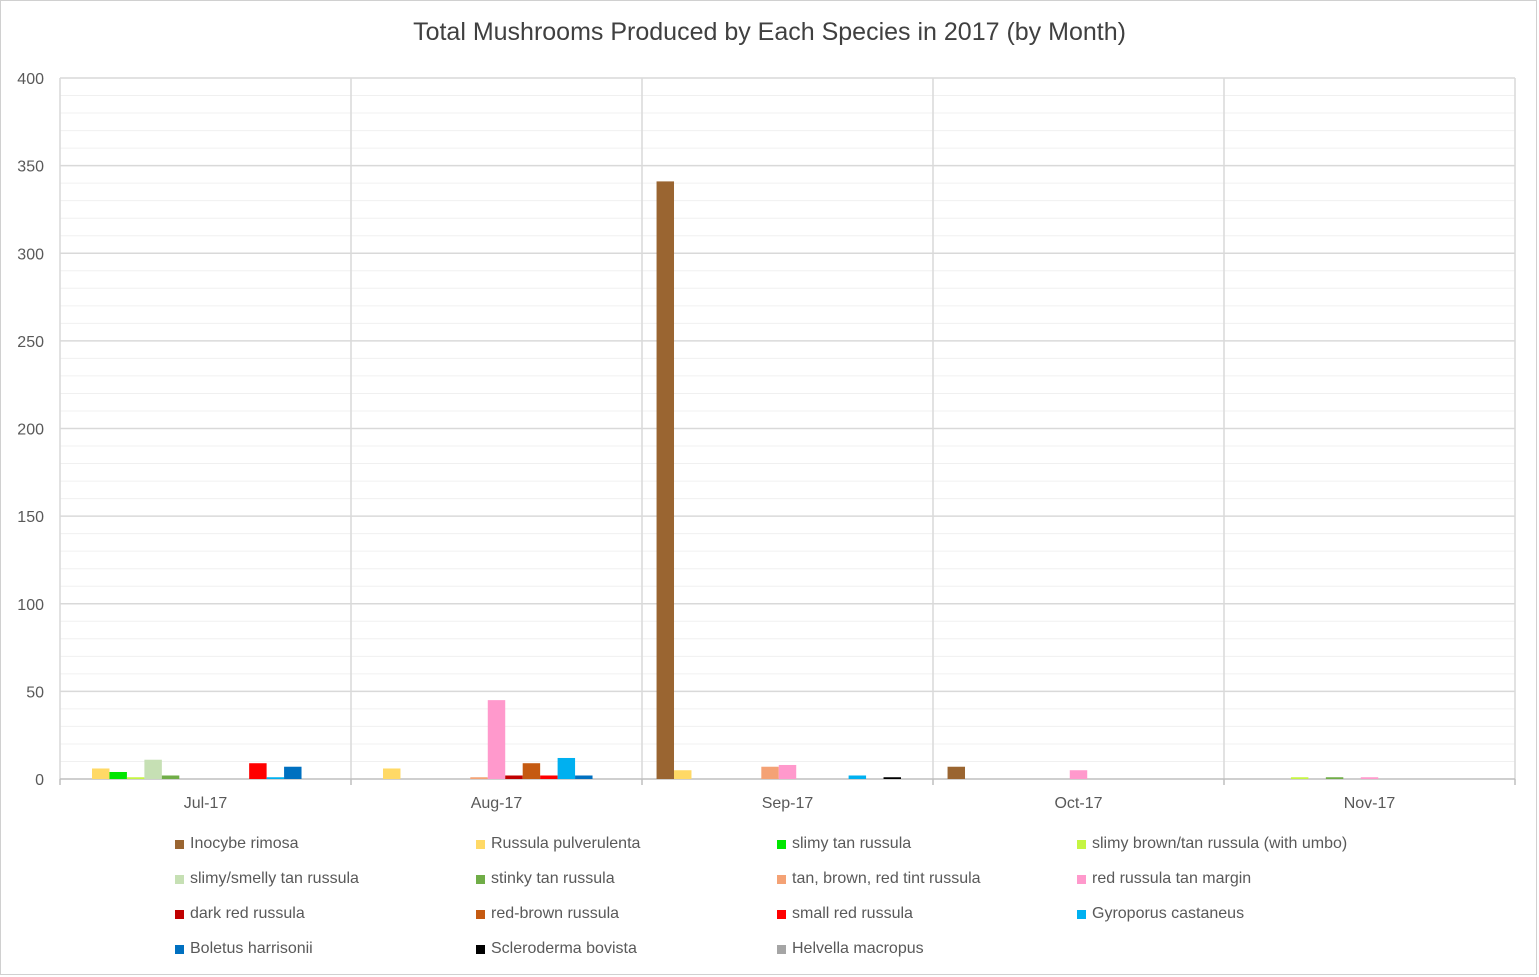 The image size is (1539, 977). I want to click on legend-label: tan, brown, red tint russula, so click(886, 878).